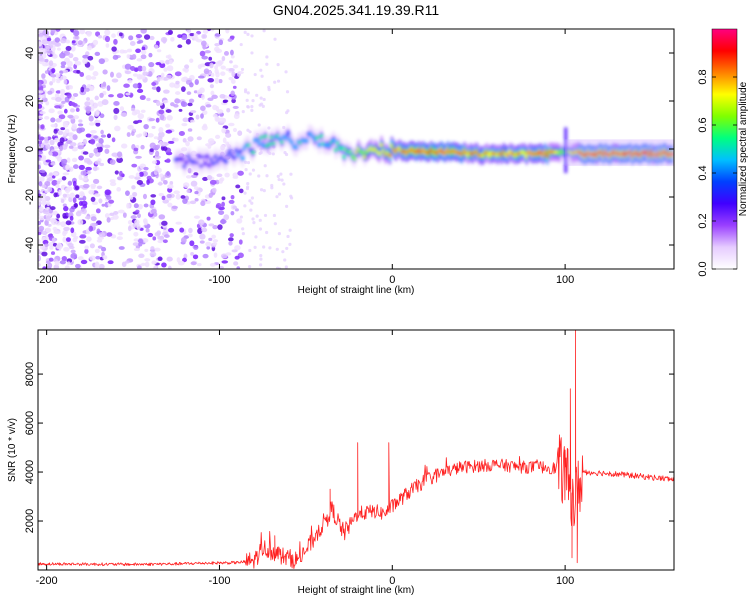 The height and width of the screenshot is (600, 750). I want to click on noise-scatter, so click(166, 149).